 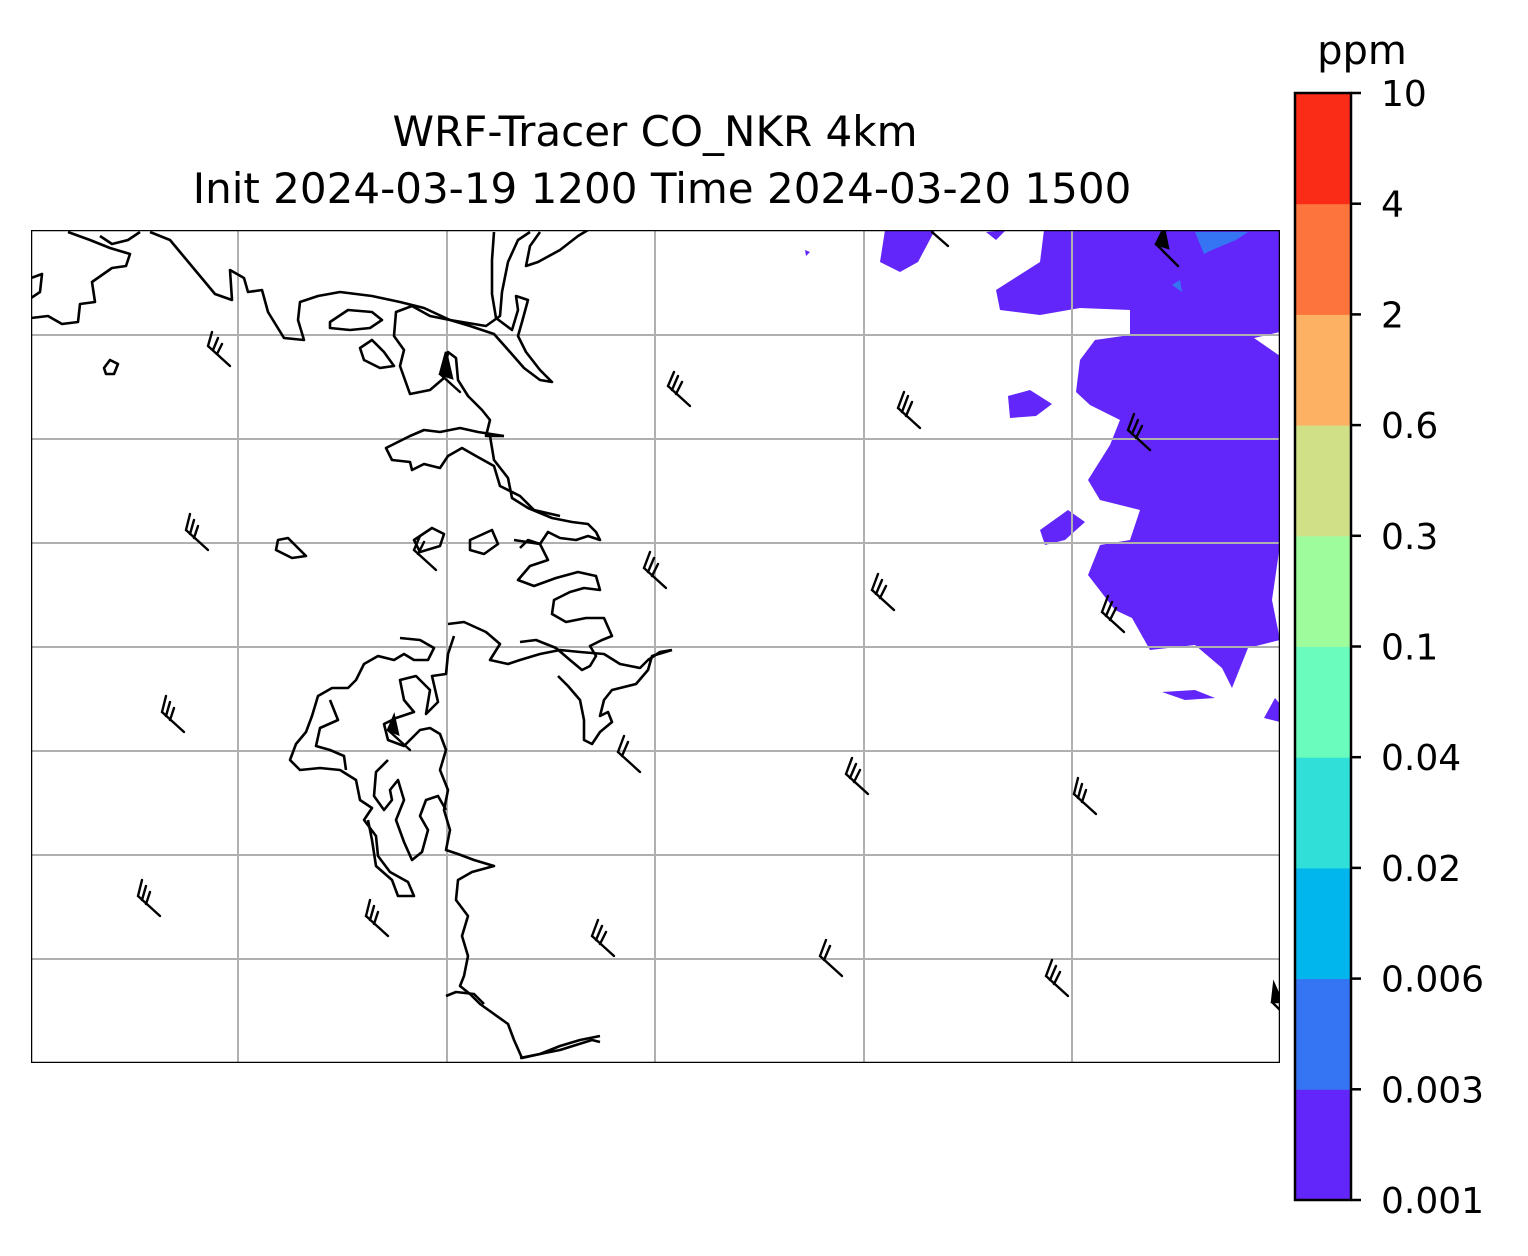 What do you see at coordinates (1409, 648) in the screenshot?
I see `colorbar-tick-label: 0.1` at bounding box center [1409, 648].